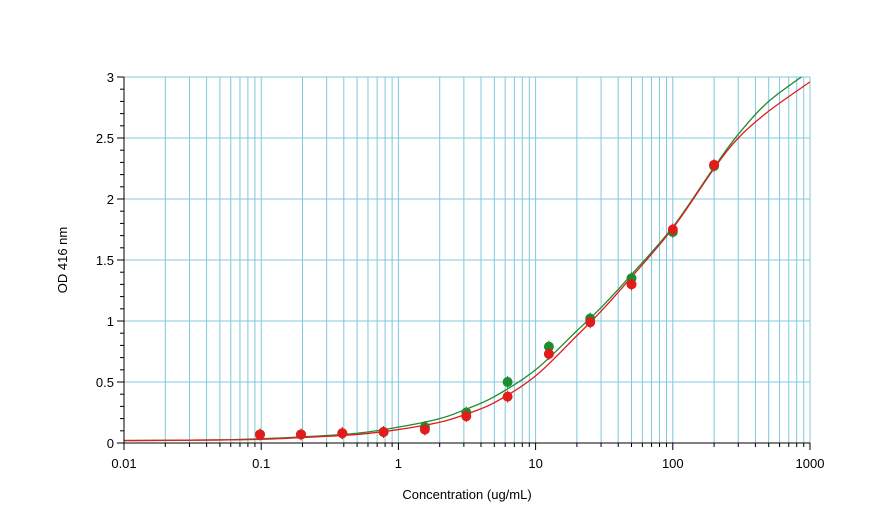 The width and height of the screenshot is (882, 528). I want to click on y-tick-label: 0, so click(110, 443).